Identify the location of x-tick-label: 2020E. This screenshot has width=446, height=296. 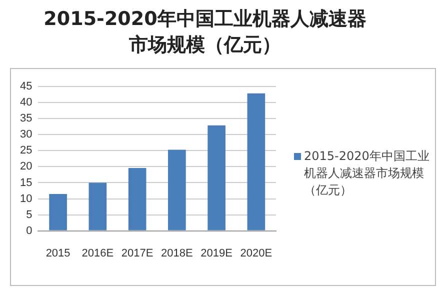
(256, 253).